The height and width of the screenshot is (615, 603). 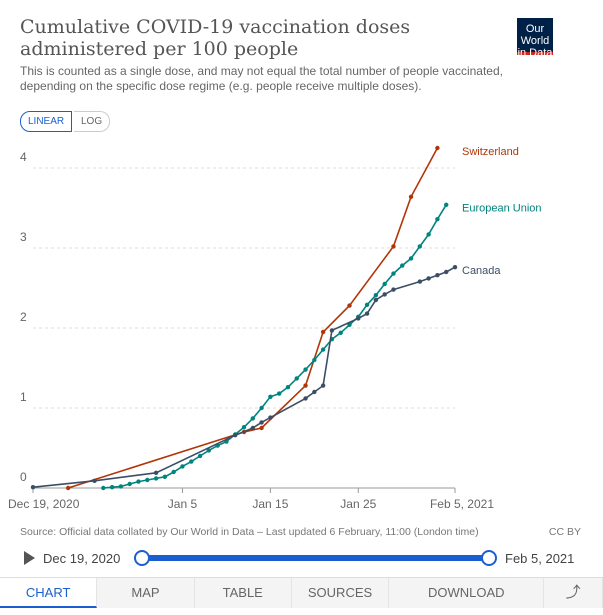 What do you see at coordinates (358, 504) in the screenshot?
I see `x-tick-label: Jan 25` at bounding box center [358, 504].